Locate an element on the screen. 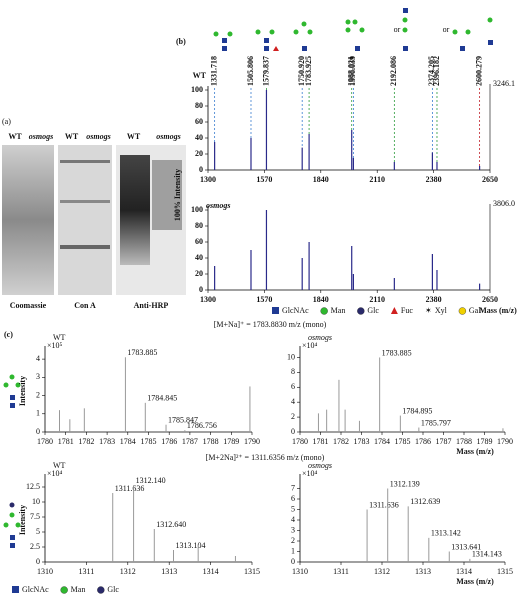 The height and width of the screenshot is (599, 525). panel-label: (c) is located at coordinates (8, 334).